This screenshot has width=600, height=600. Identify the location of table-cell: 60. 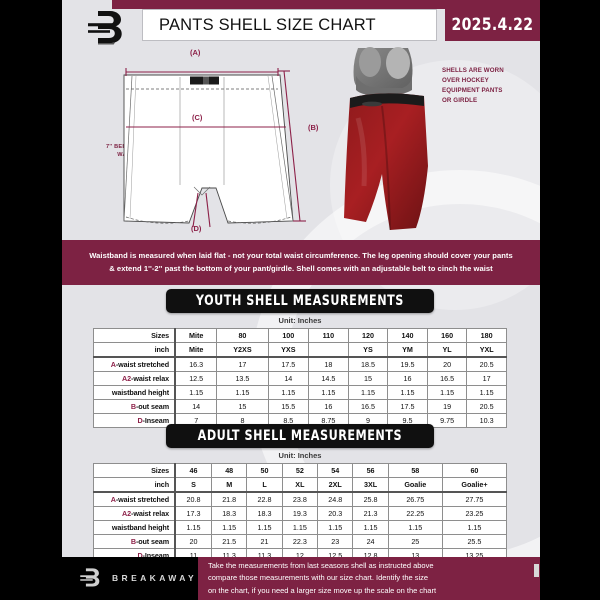
(474, 470).